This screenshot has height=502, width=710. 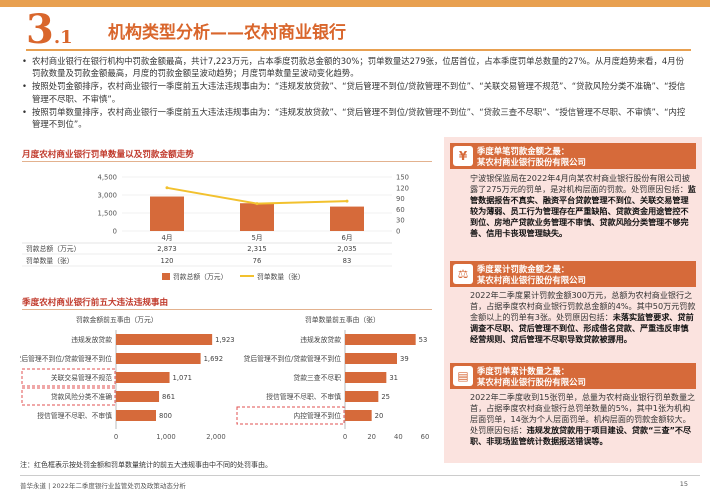 I want to click on top-accent-bar, so click(x=355, y=3).